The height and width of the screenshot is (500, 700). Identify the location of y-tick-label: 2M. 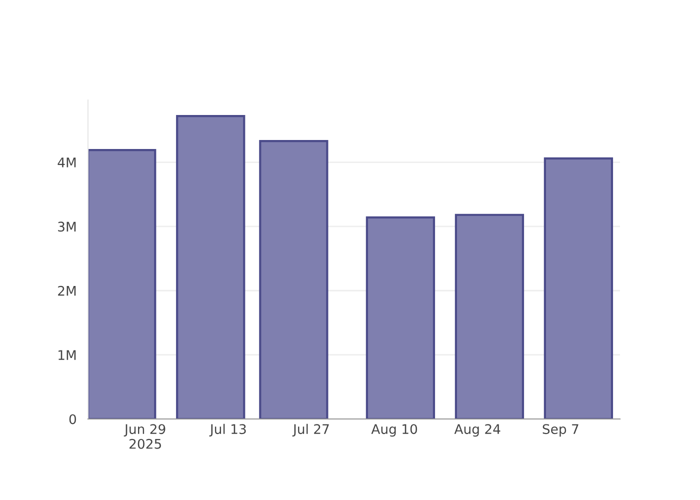
(67, 291).